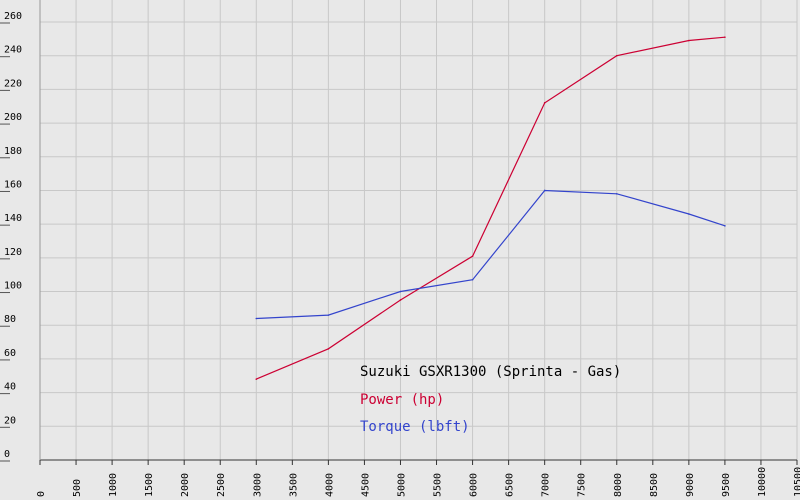 The image size is (800, 500). Describe the element at coordinates (690, 485) in the screenshot. I see `x-tick-label: 9000` at that location.